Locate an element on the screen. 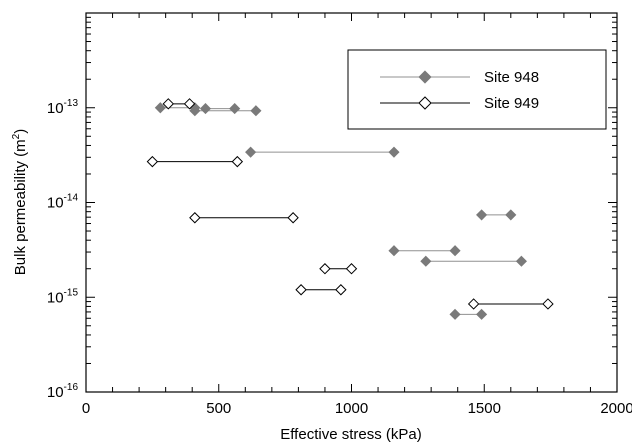 This screenshot has width=632, height=444. x-axis-title: Effective stress (kPa) is located at coordinates (350, 434).